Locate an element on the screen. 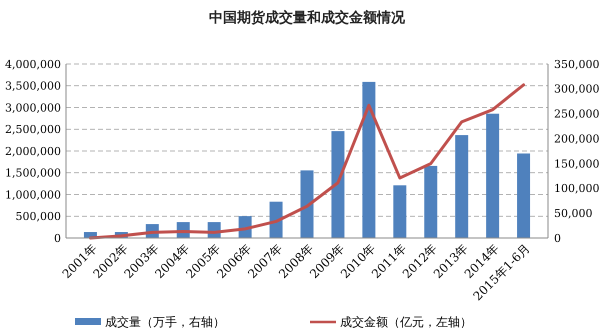 The width and height of the screenshot is (614, 334). y2-tick-label: 300,000 is located at coordinates (577, 89).